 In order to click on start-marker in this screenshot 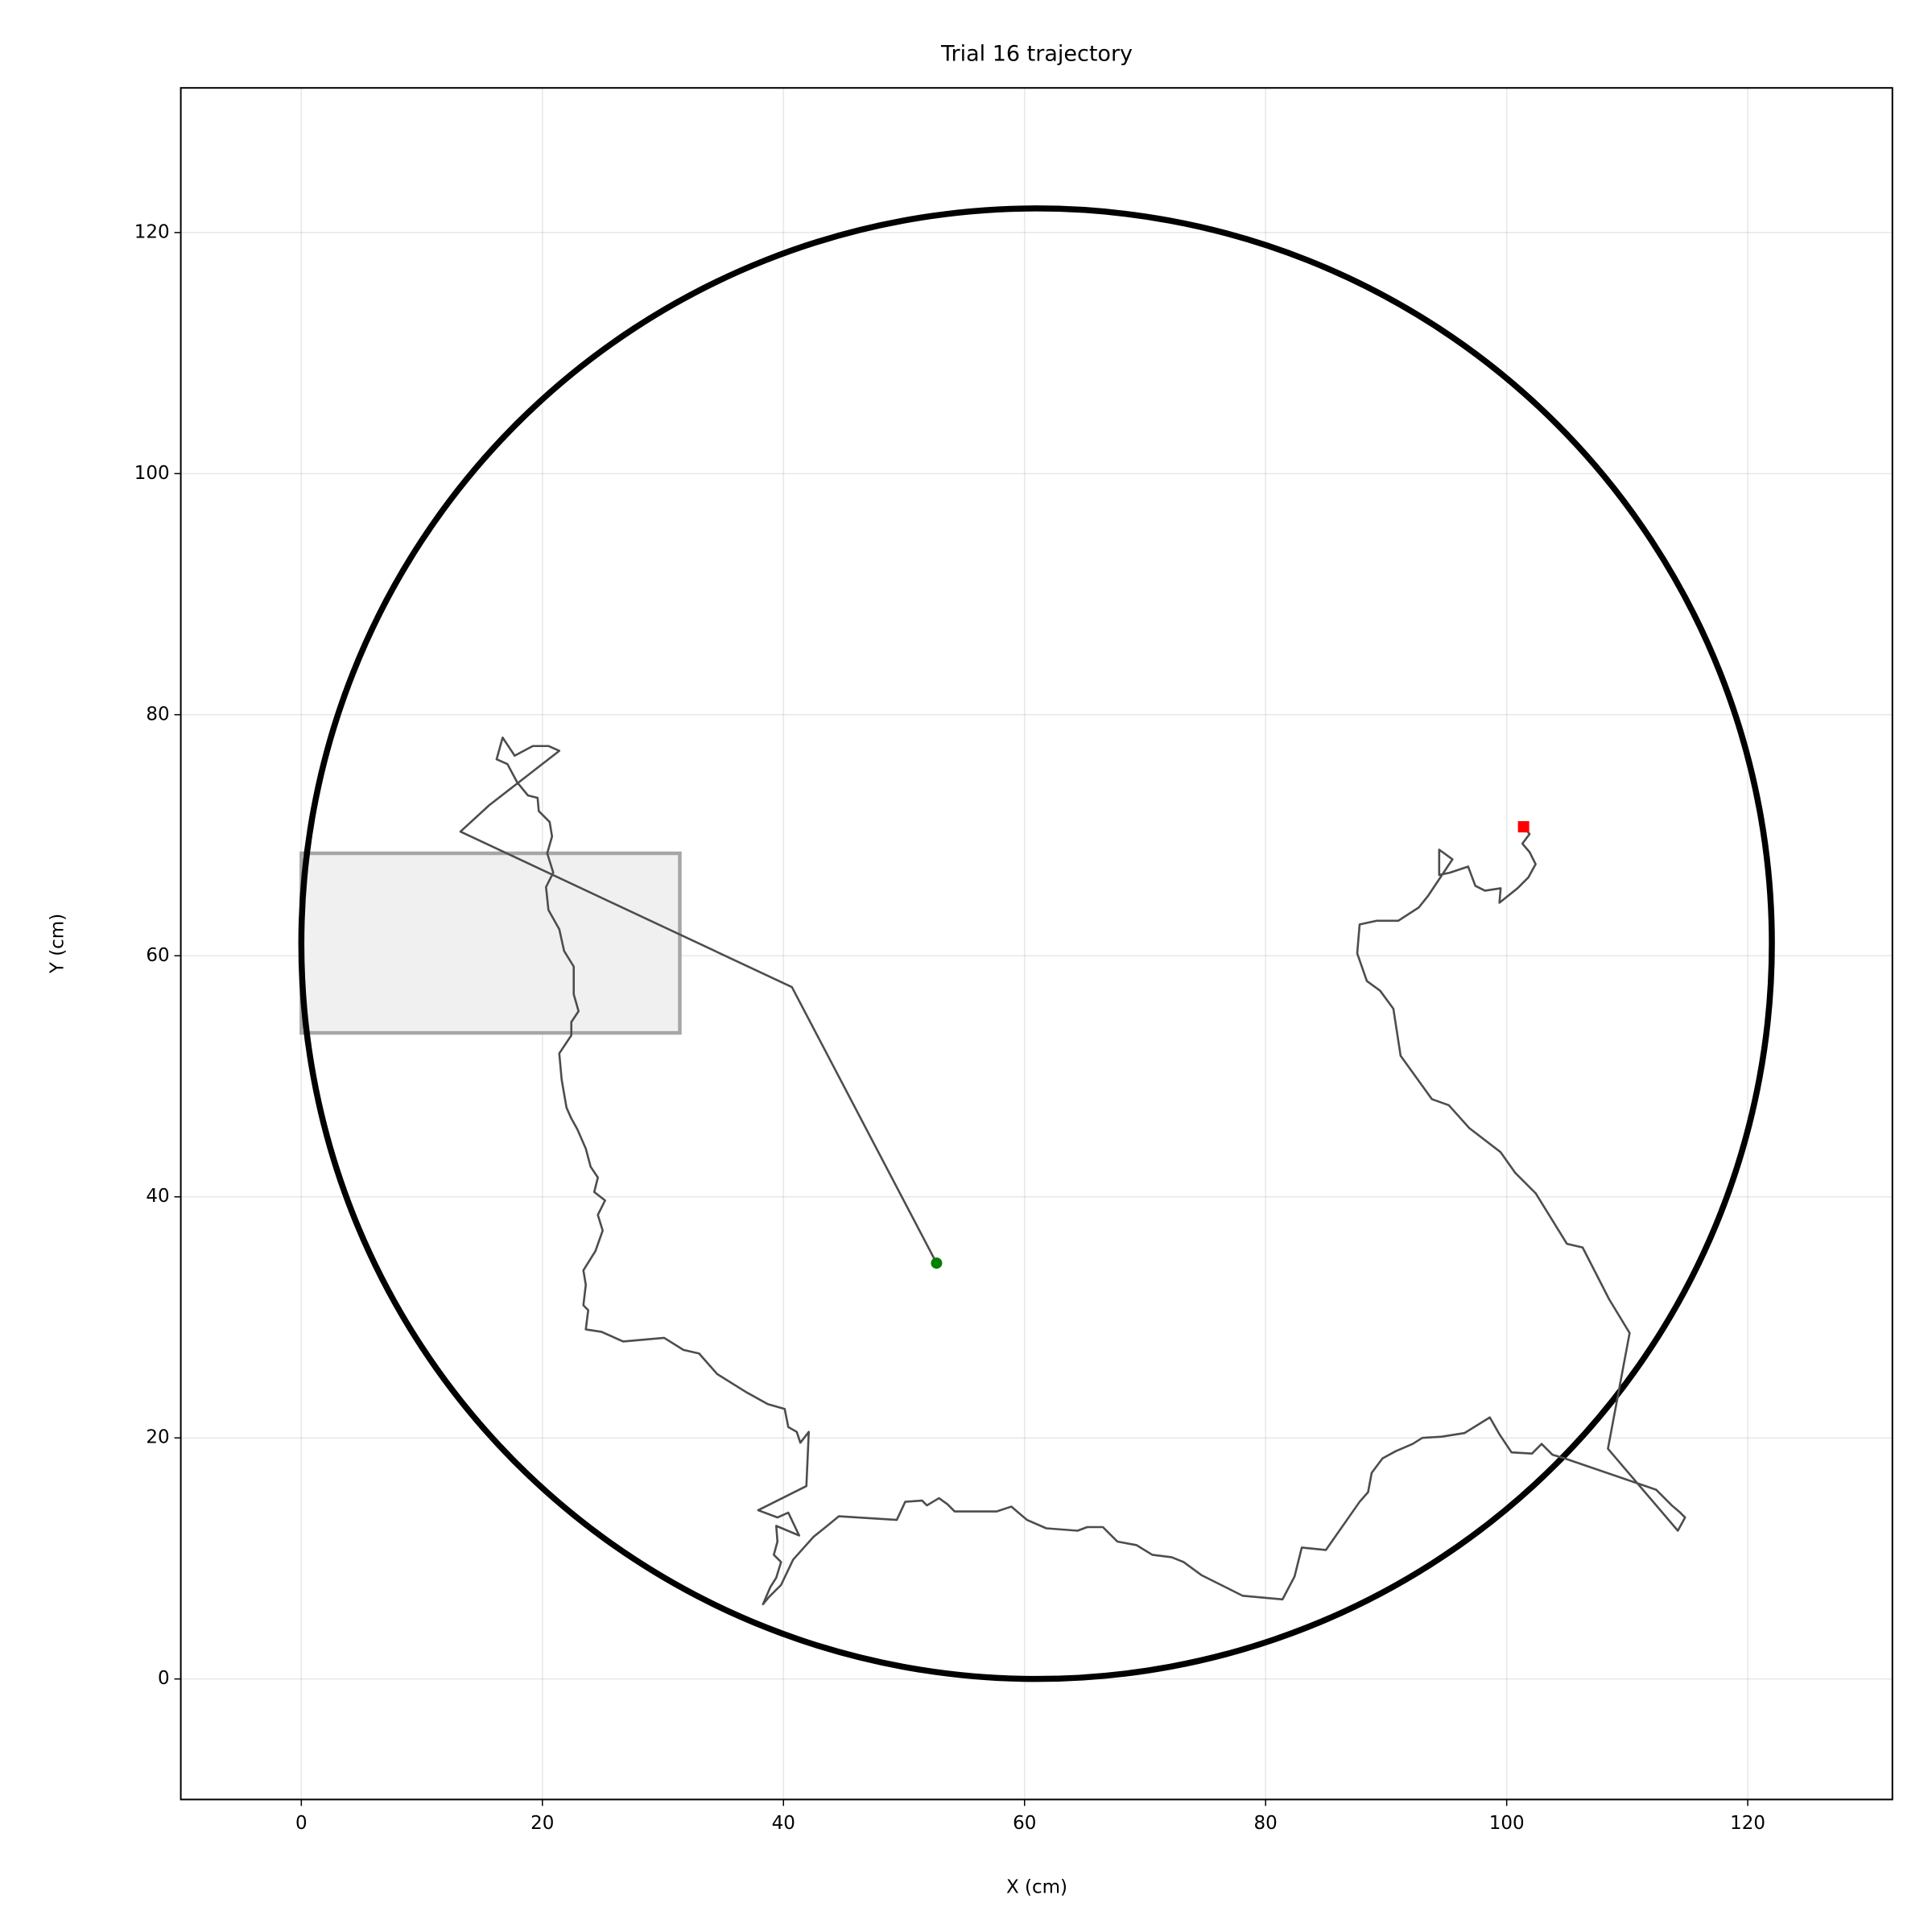, I will do `click(937, 1263)`.